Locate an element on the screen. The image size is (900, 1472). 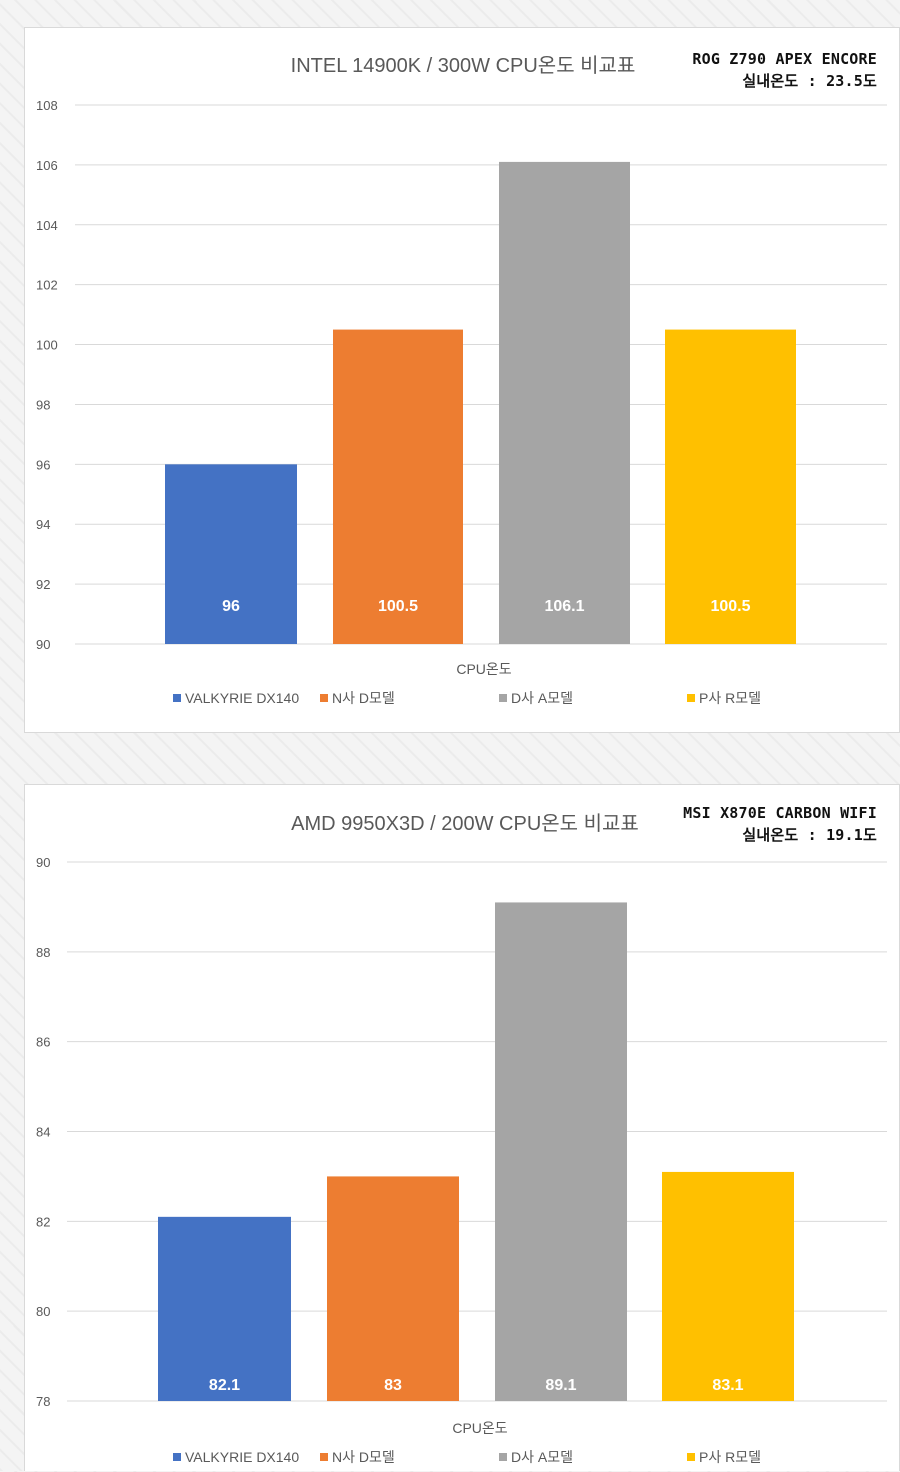
data-label: 83.1 is located at coordinates (727, 1385).